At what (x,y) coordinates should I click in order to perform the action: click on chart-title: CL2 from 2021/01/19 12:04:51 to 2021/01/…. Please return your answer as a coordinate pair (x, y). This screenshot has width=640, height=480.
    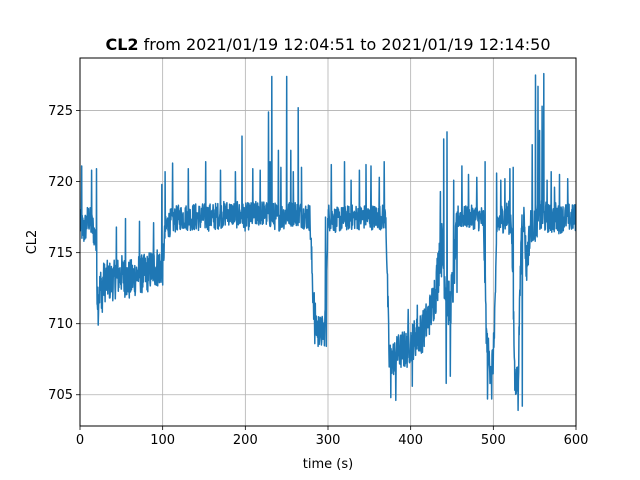
    Looking at the image, I should click on (327, 44).